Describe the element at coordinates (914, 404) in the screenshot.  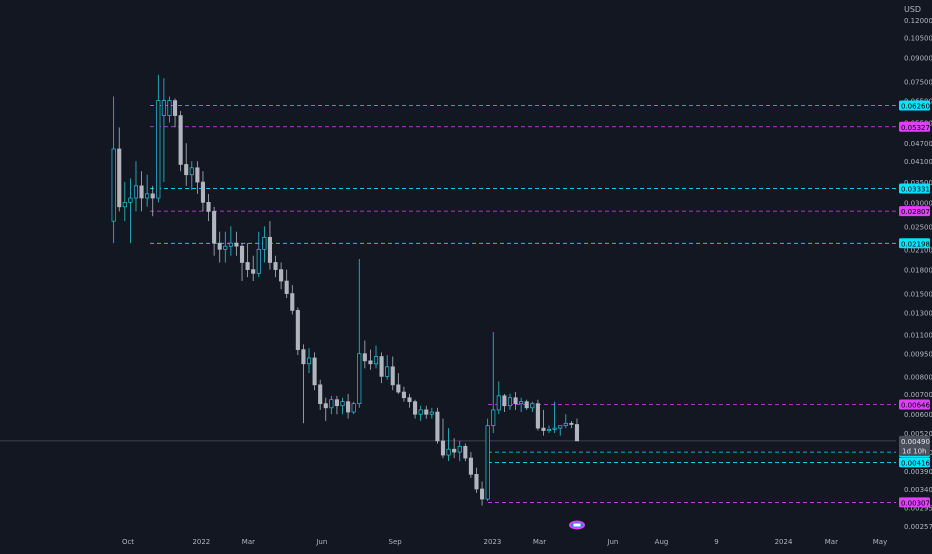
I see `level-tag-background` at that location.